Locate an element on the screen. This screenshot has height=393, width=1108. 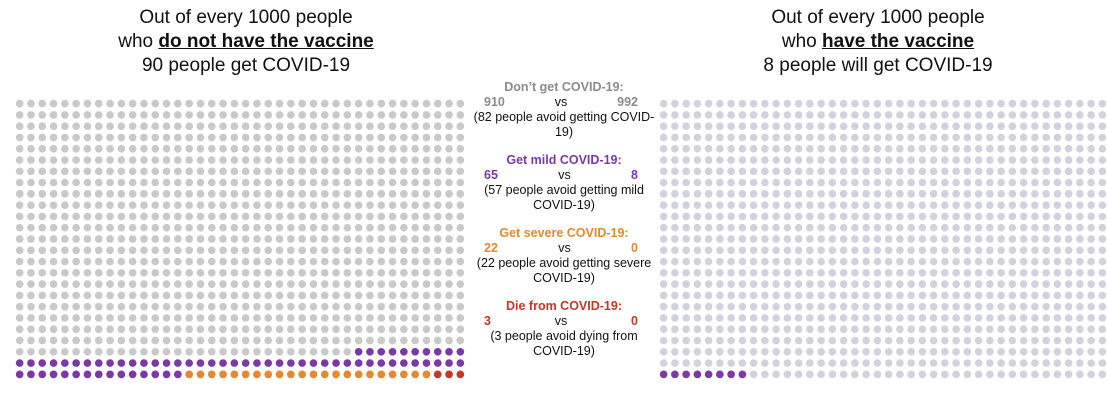
waffle-dot-mild is located at coordinates (223, 363).